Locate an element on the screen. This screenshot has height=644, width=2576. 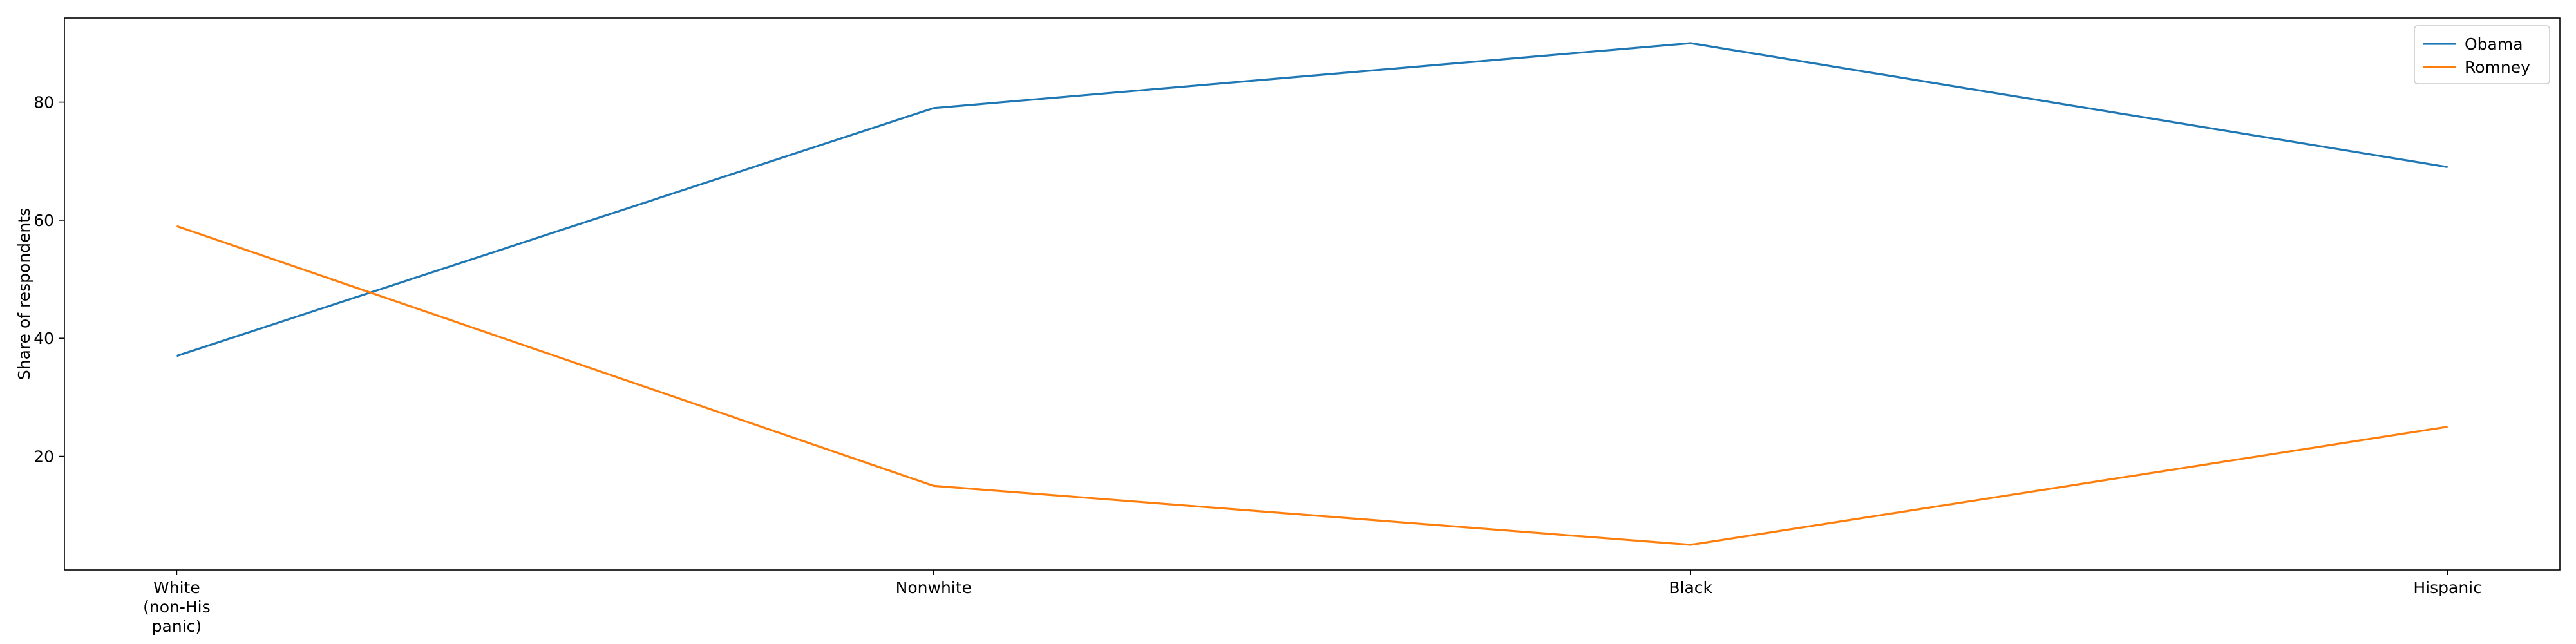
y-tick-label: 80 is located at coordinates (44, 103).